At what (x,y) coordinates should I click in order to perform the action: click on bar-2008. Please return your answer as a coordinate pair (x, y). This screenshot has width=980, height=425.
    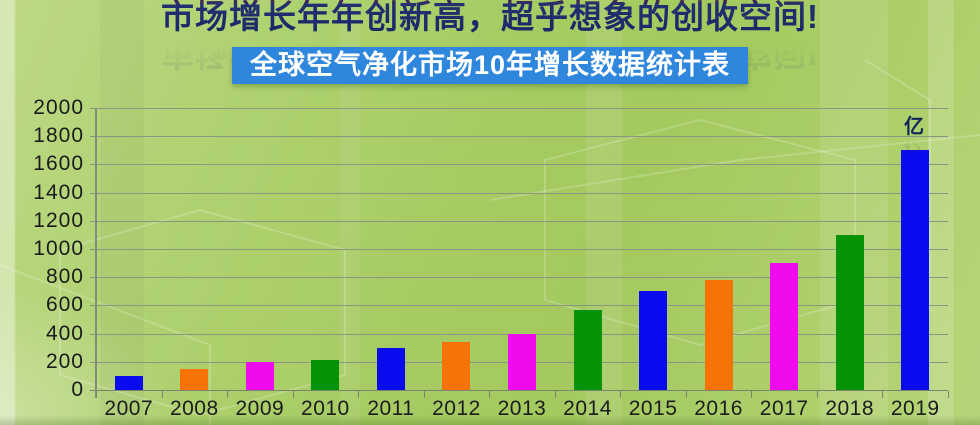
    Looking at the image, I should click on (194, 379).